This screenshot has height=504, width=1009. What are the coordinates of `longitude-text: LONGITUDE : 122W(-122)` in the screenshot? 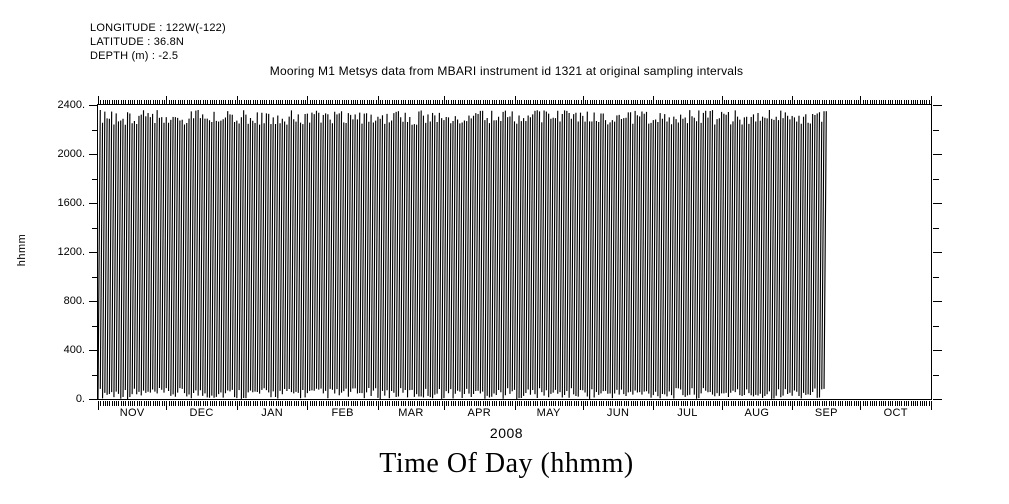 It's located at (158, 28).